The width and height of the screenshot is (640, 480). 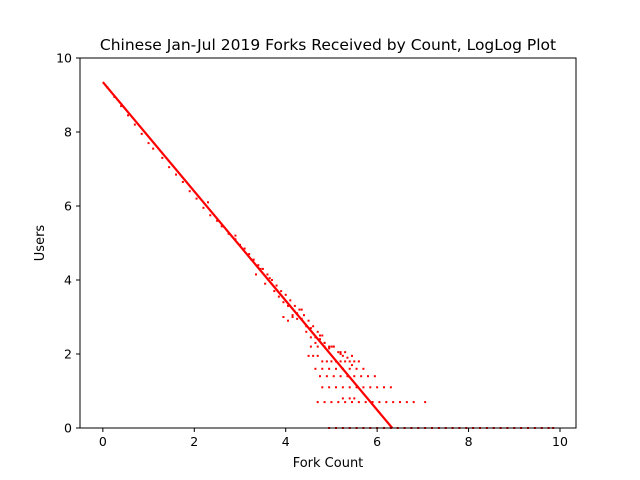 What do you see at coordinates (68, 428) in the screenshot?
I see `y-tick-label: 0` at bounding box center [68, 428].